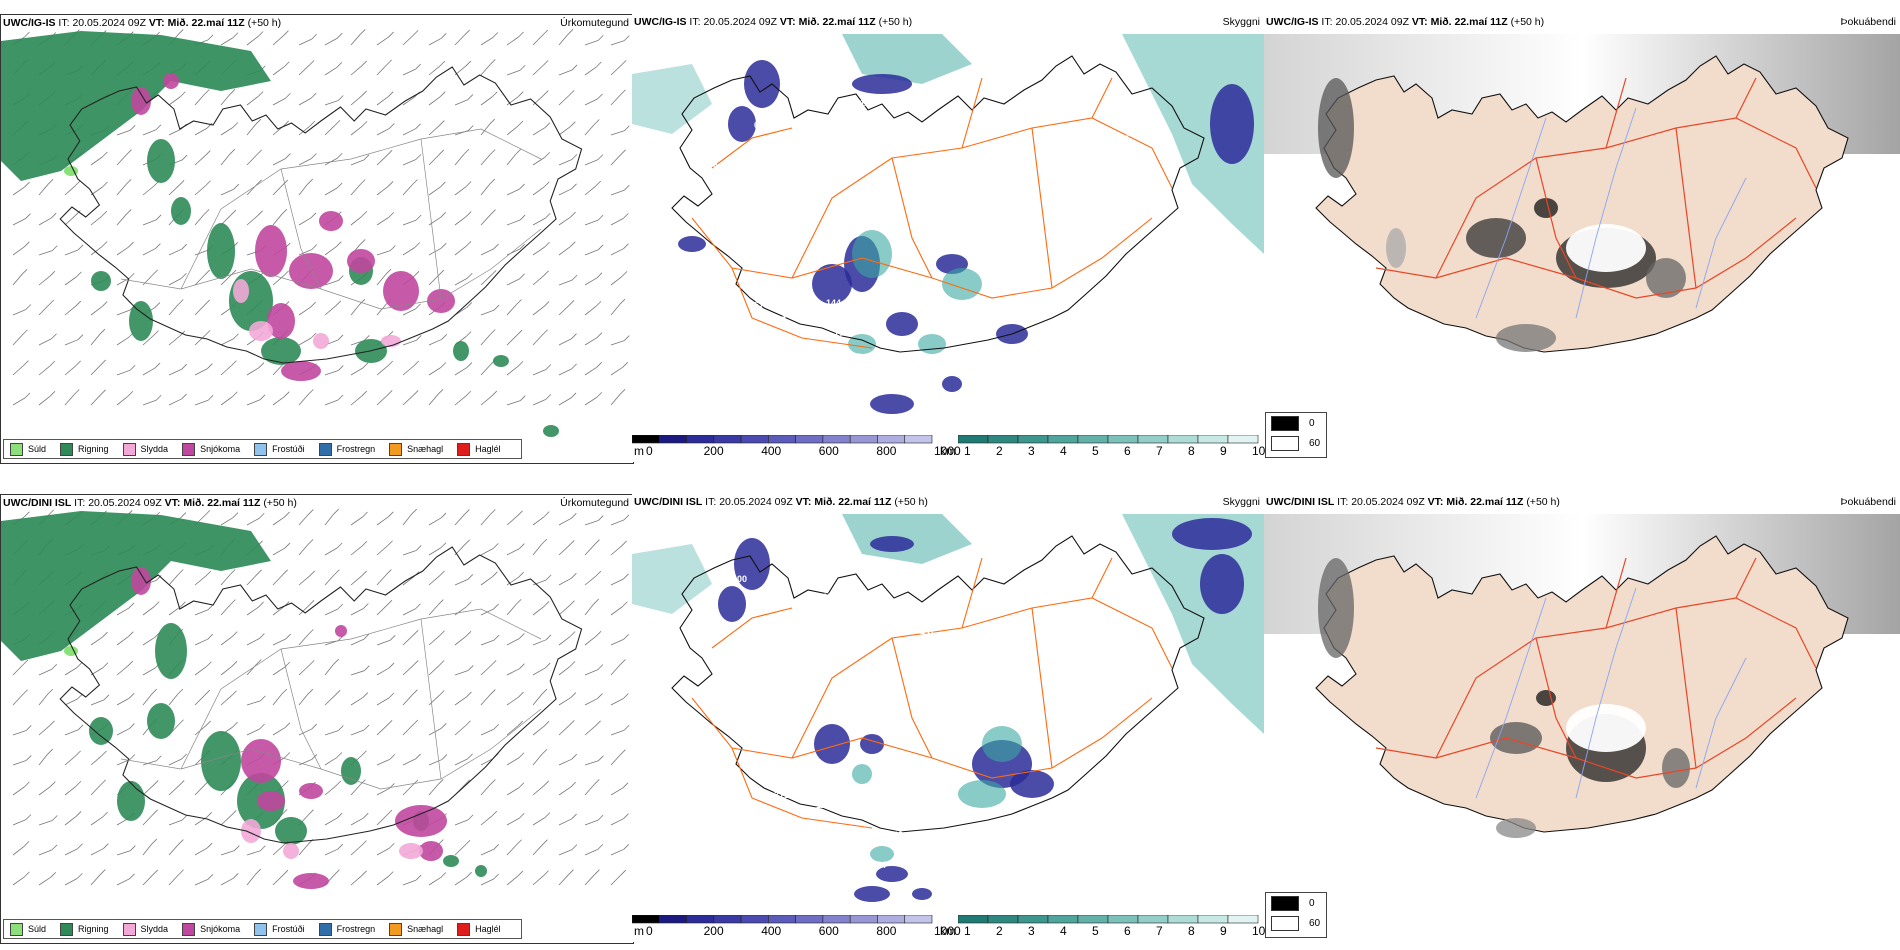 This screenshot has height=950, width=1900. What do you see at coordinates (881, 865) in the screenshot?
I see `cloud-number-label: 74` at bounding box center [881, 865].